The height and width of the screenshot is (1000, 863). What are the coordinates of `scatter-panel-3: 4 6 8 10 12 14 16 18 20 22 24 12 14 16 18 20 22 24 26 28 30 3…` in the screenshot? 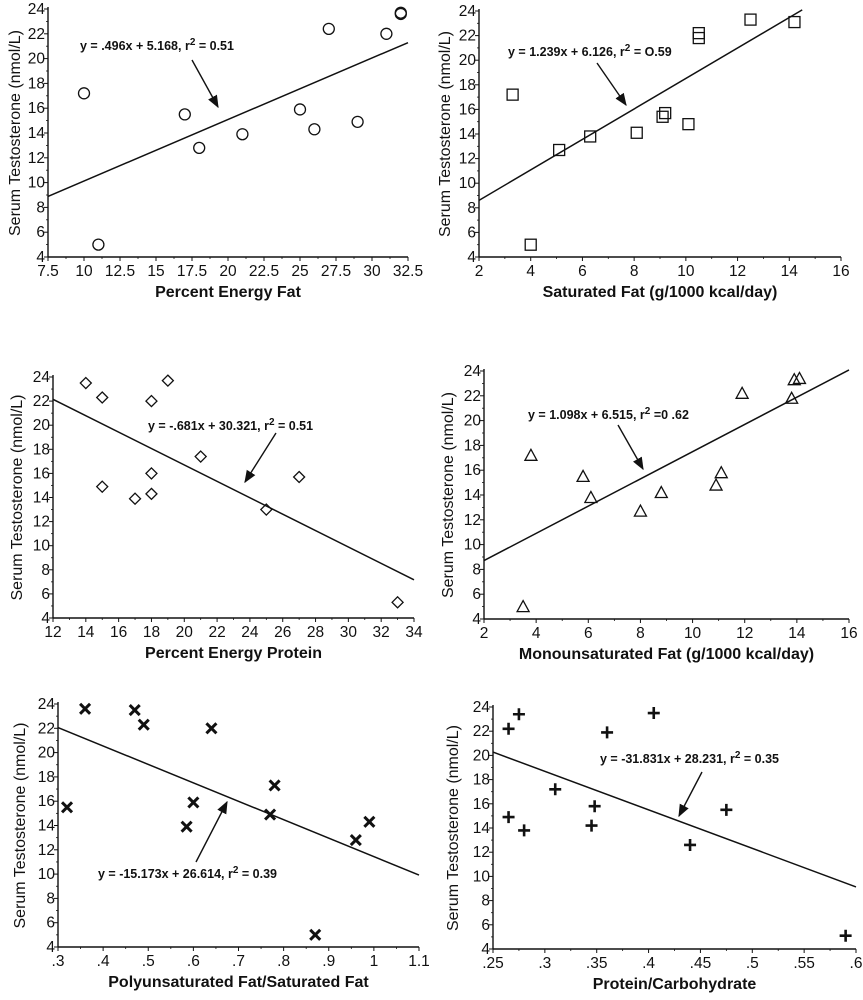 It's located at (216, 515).